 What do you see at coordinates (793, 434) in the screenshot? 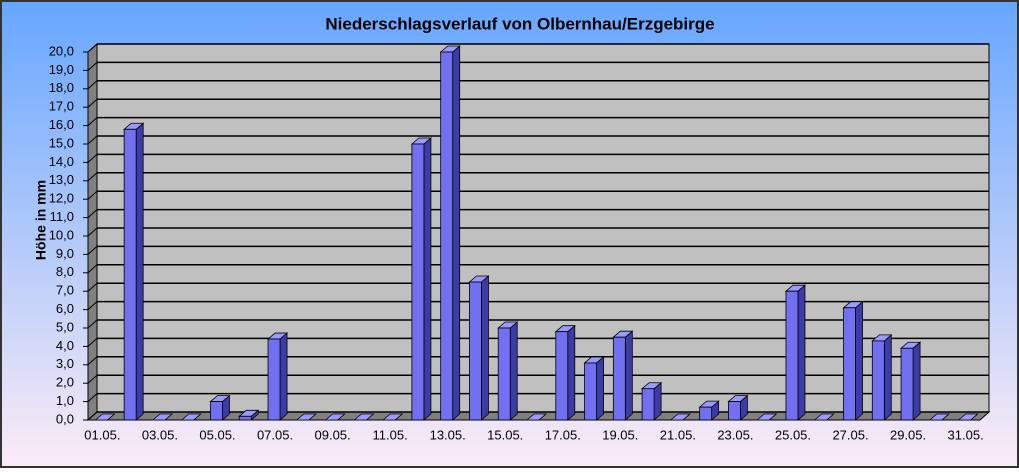
I see `x-tick-label: 25.05.` at bounding box center [793, 434].